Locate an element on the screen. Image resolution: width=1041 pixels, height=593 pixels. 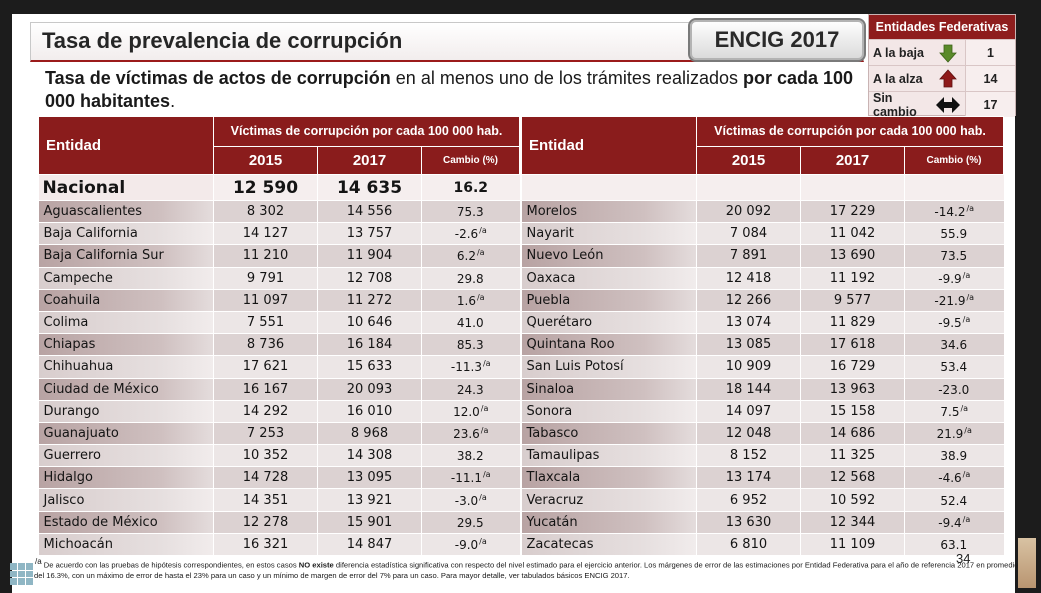
value-2017: 14 847 is located at coordinates (369, 544).